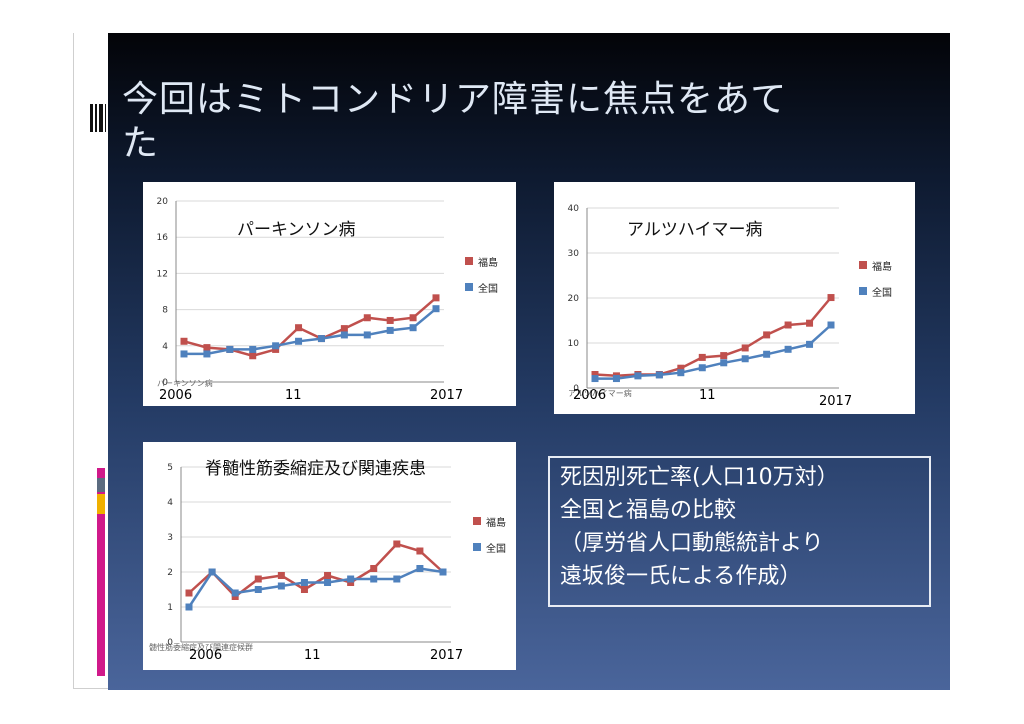 The image size is (1024, 724). Describe the element at coordinates (574, 344) in the screenshot. I see `y-tick-label: 10` at that location.